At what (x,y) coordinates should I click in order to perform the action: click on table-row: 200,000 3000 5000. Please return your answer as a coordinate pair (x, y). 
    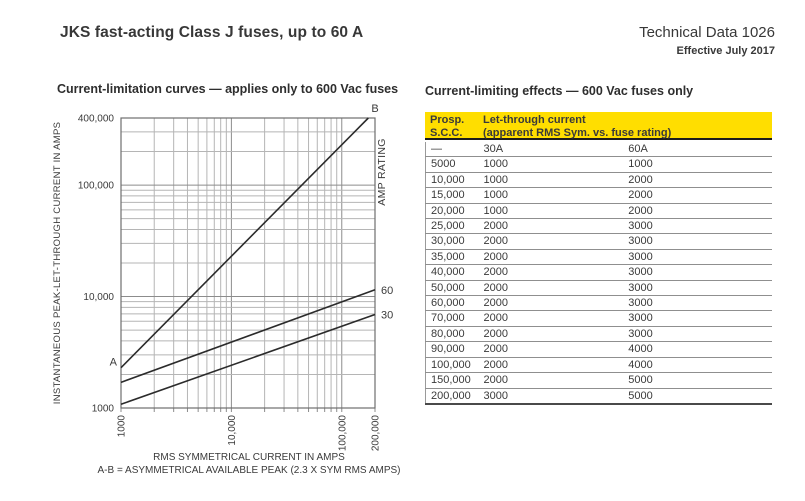
    Looking at the image, I should click on (598, 396).